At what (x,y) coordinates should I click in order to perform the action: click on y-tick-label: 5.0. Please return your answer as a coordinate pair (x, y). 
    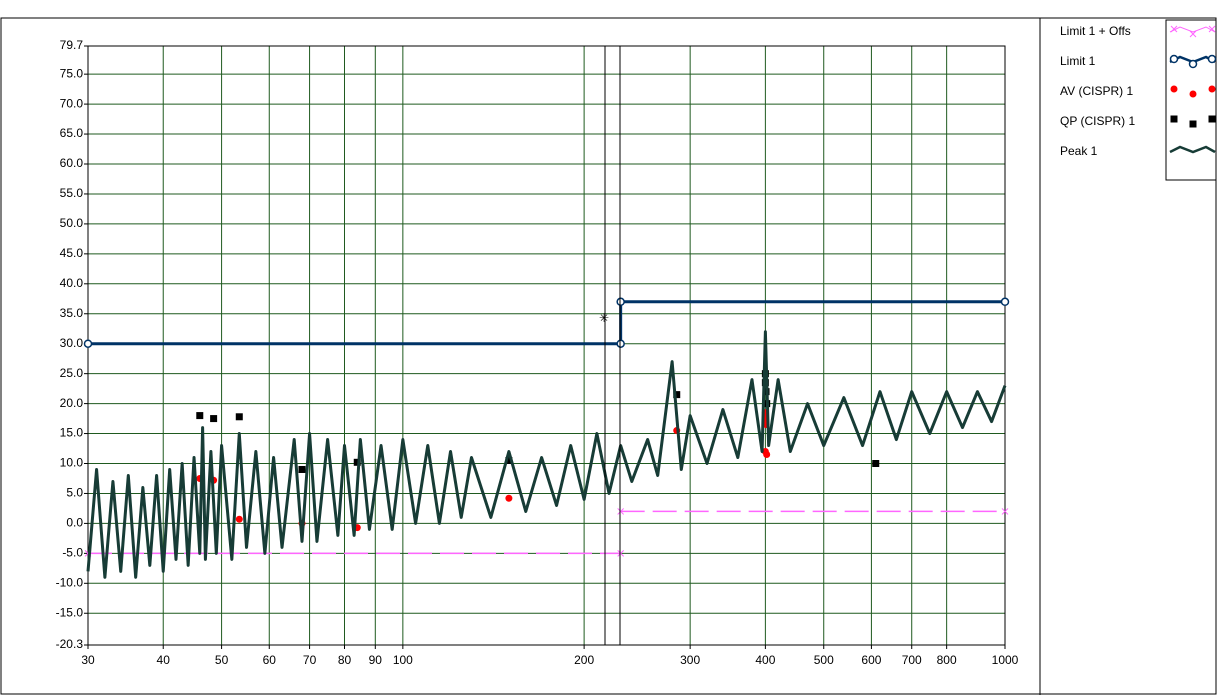
    Looking at the image, I should click on (74, 493).